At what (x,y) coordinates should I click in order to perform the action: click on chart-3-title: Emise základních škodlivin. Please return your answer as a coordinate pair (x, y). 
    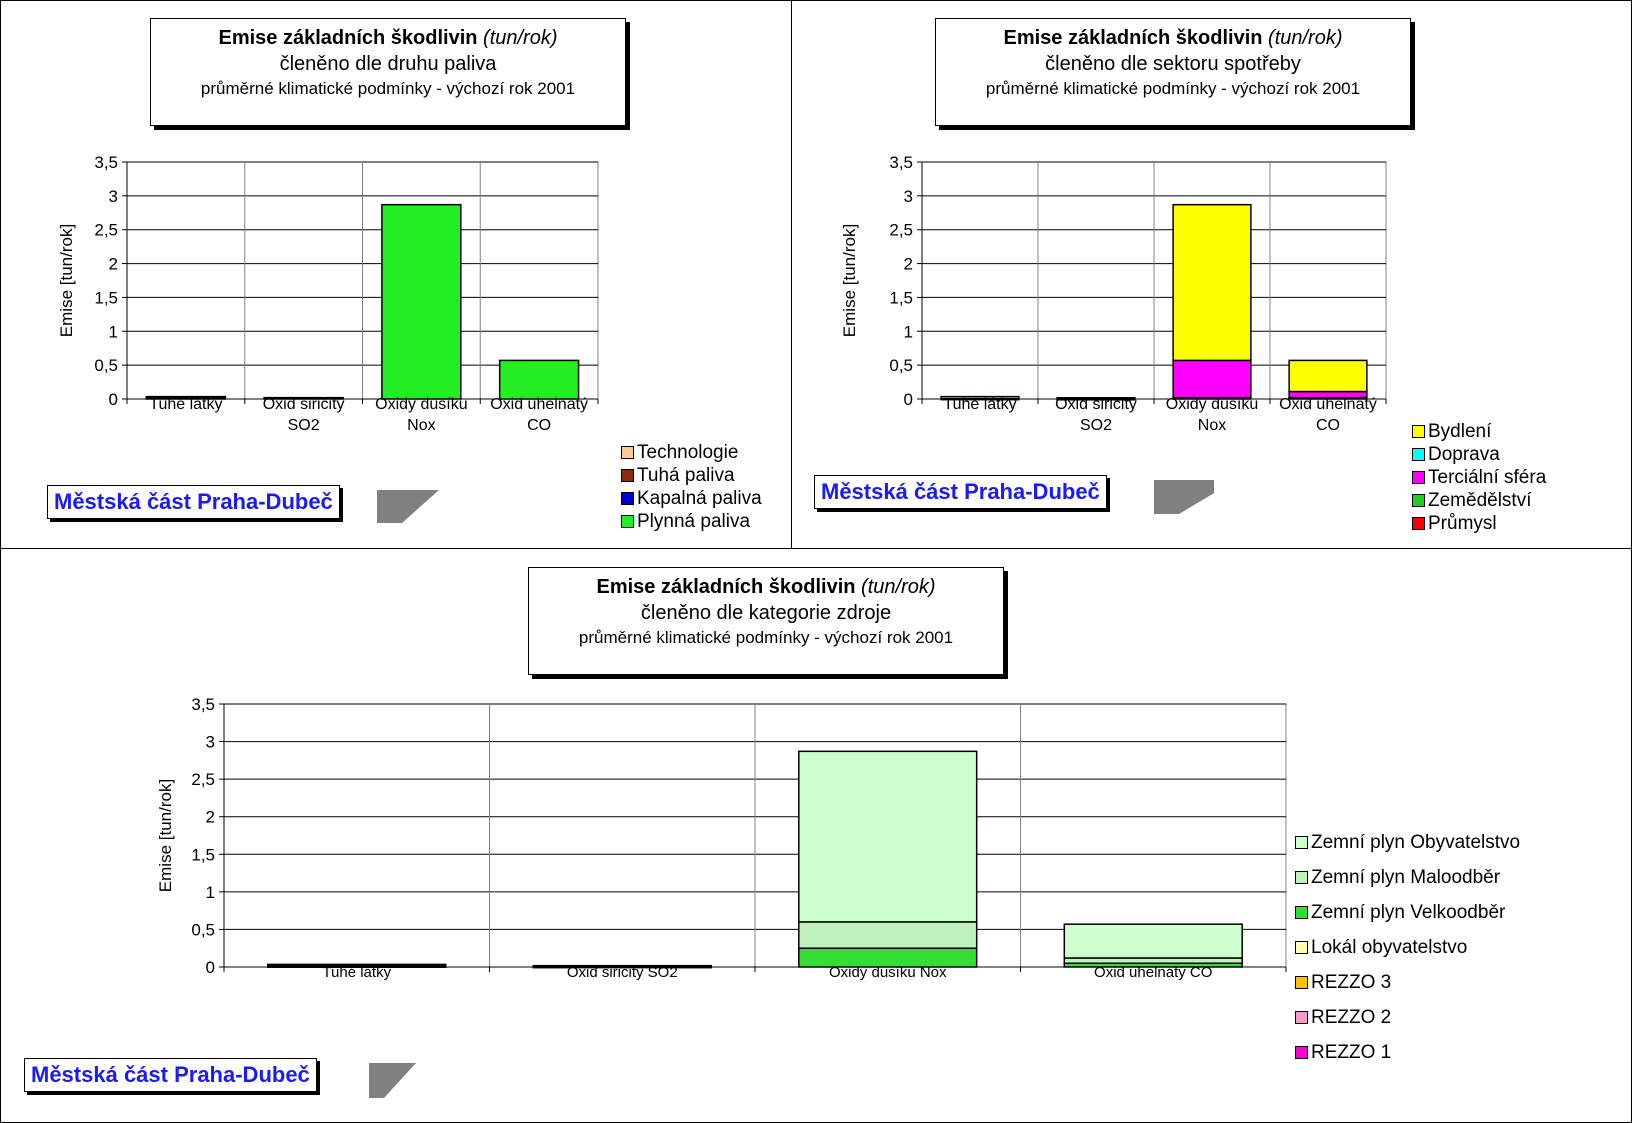
    Looking at the image, I should click on (726, 587).